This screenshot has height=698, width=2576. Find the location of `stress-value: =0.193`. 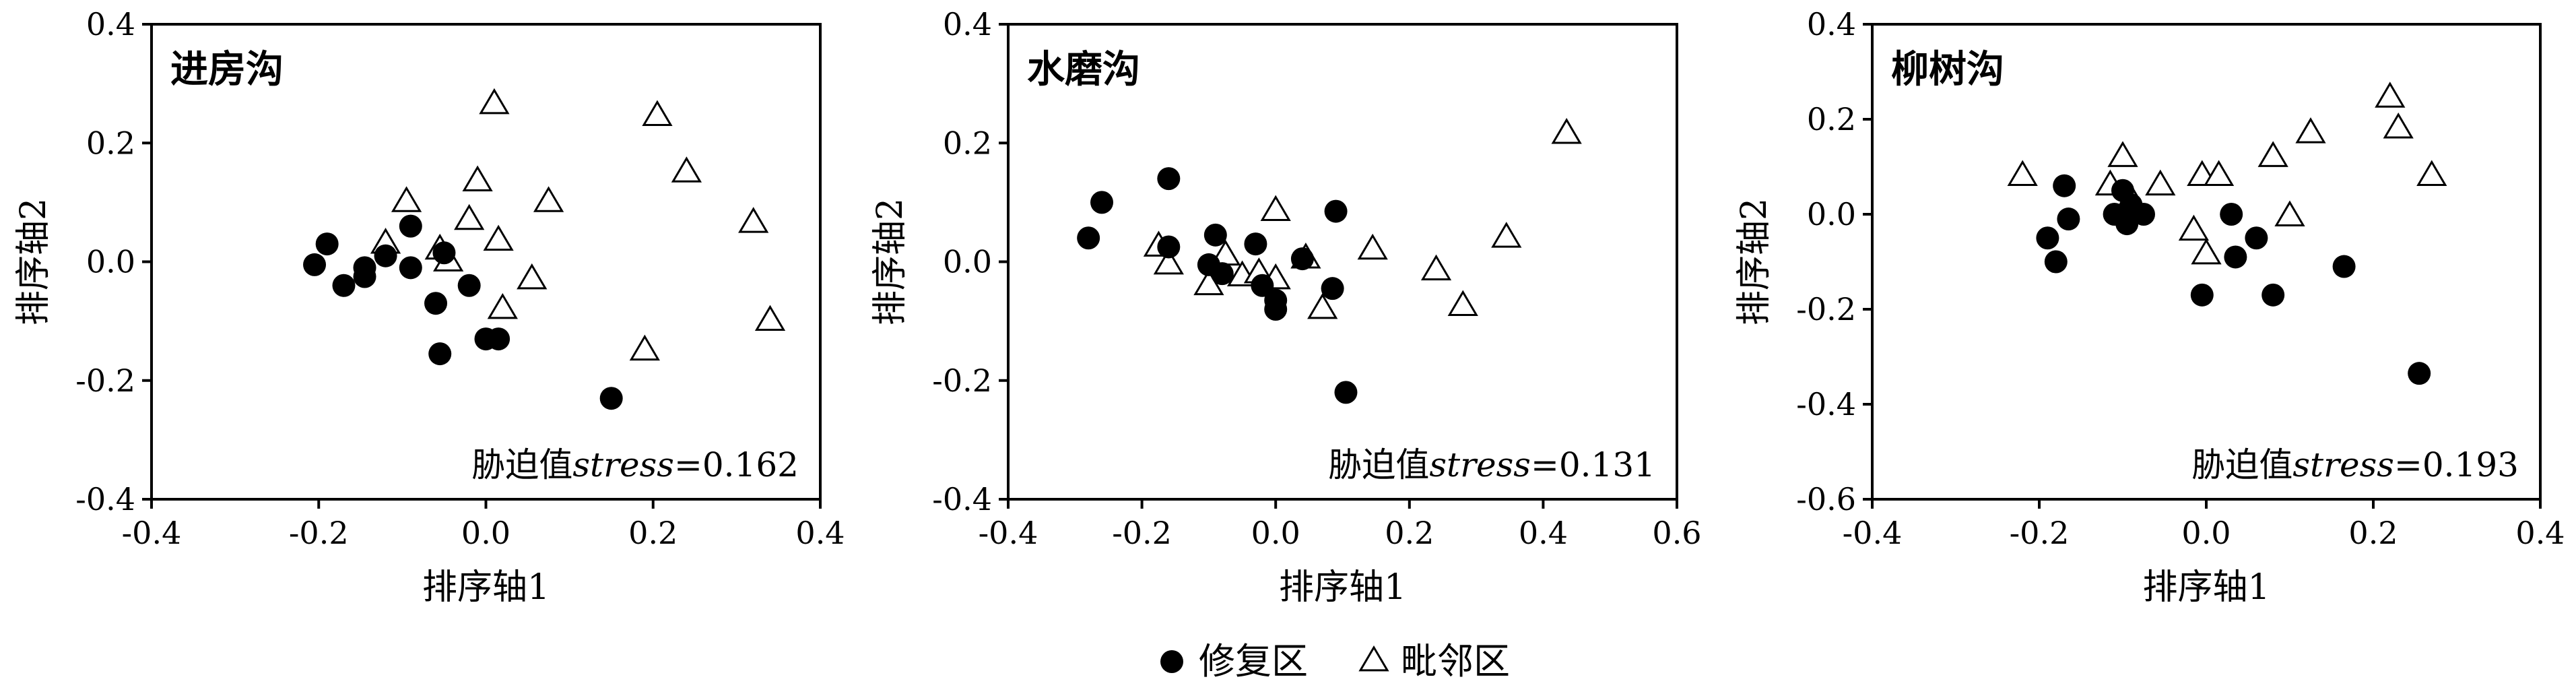

stress-value: =0.193 is located at coordinates (2456, 464).